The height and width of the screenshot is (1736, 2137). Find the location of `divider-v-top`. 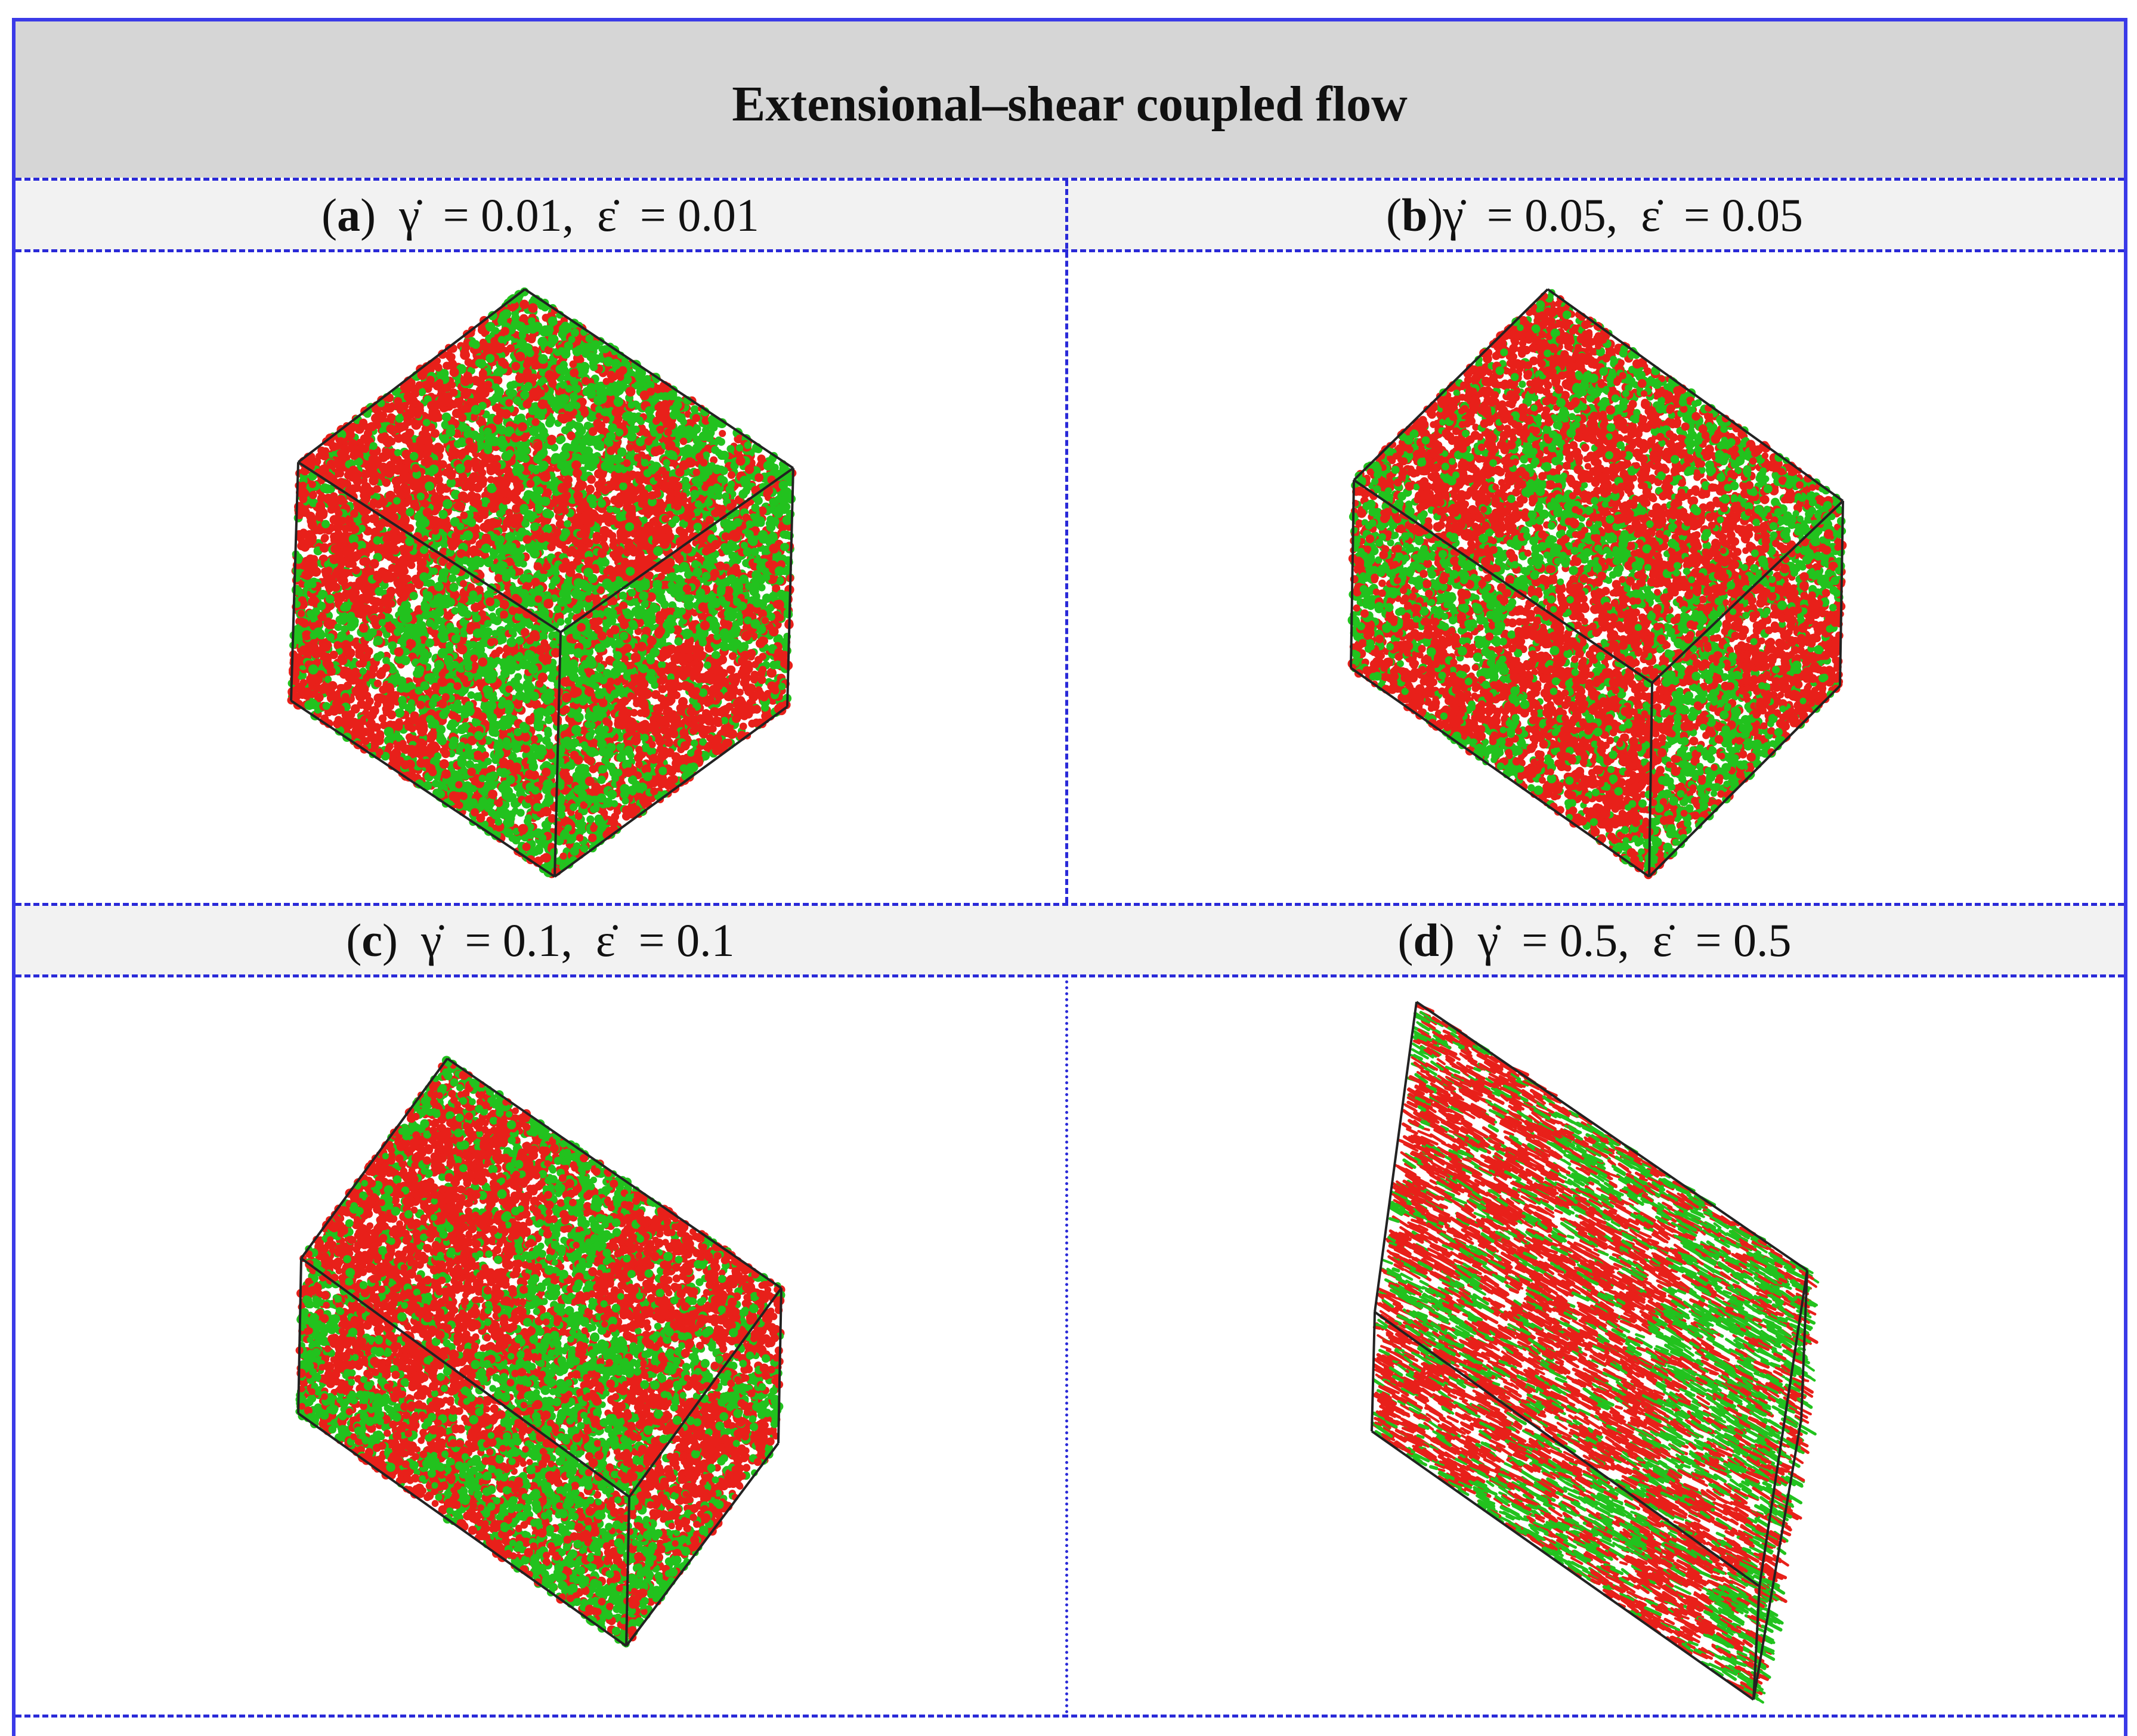

divider-v-top is located at coordinates (1066, 542).